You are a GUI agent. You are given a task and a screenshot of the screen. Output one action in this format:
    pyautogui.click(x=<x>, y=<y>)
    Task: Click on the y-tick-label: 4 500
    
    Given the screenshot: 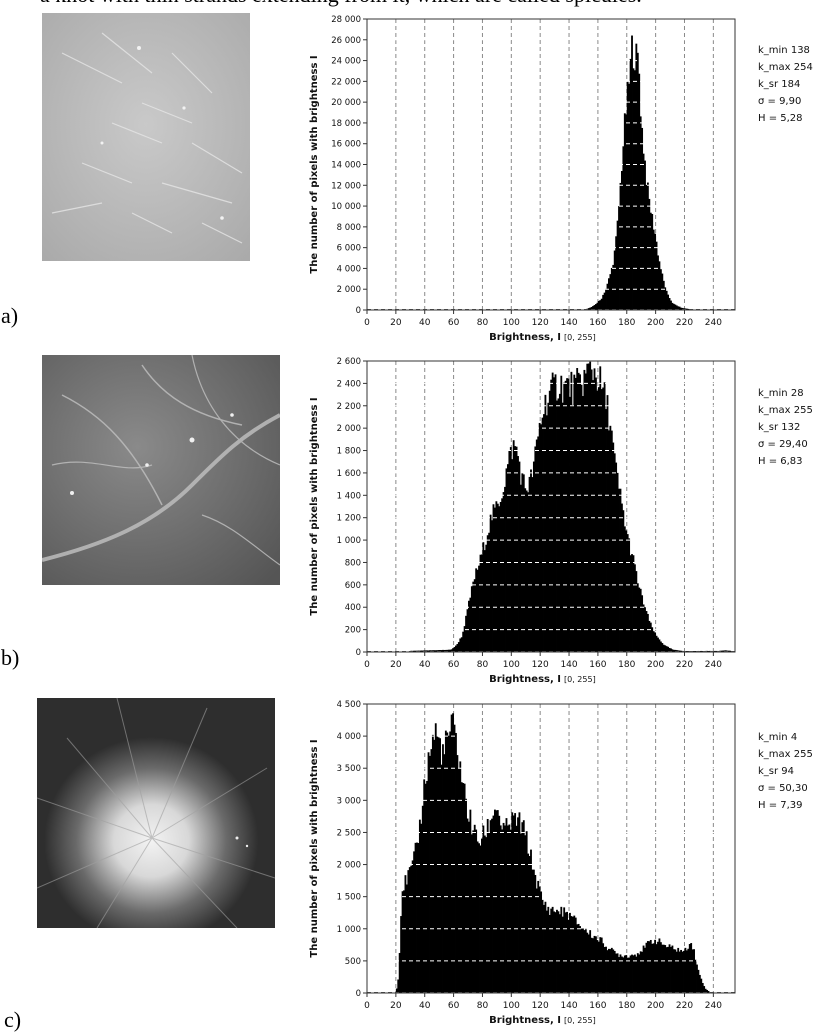 What is the action you would take?
    pyautogui.click(x=349, y=705)
    